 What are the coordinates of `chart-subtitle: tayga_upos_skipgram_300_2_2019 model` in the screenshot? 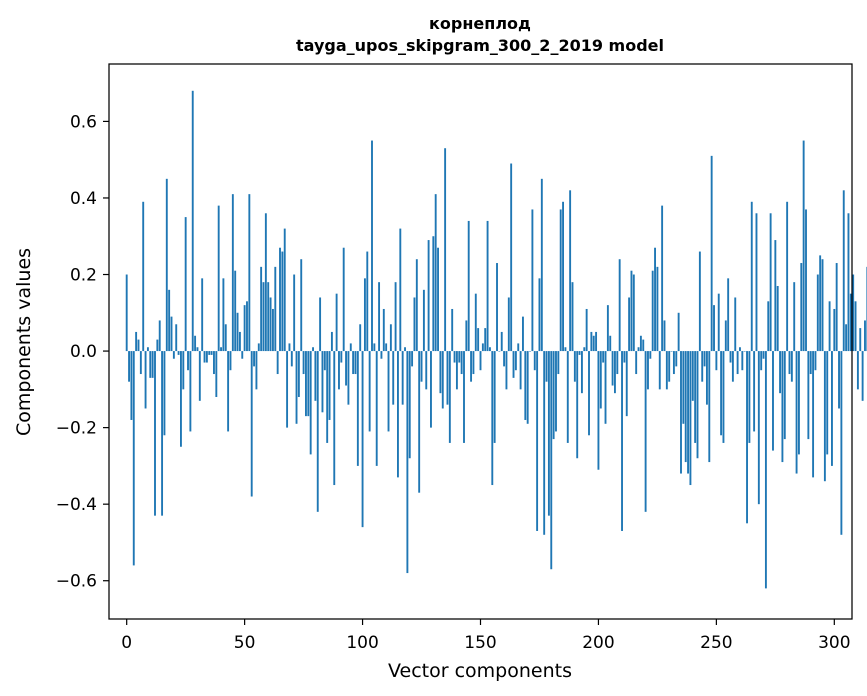 It's located at (480, 45).